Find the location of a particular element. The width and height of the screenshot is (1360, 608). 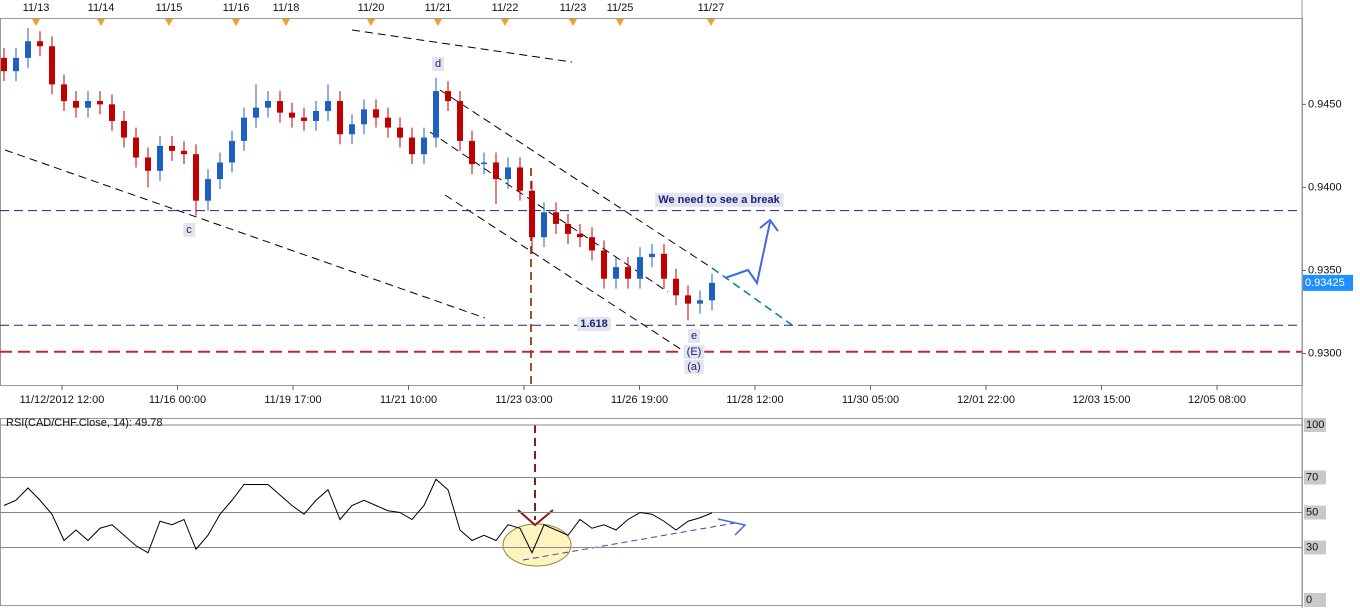

y-tick-label: 0.9400 is located at coordinates (1325, 187).